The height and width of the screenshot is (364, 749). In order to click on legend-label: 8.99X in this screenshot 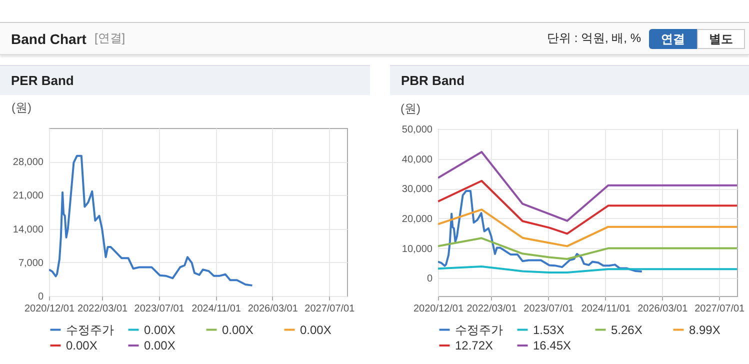, I will do `click(704, 329)`.